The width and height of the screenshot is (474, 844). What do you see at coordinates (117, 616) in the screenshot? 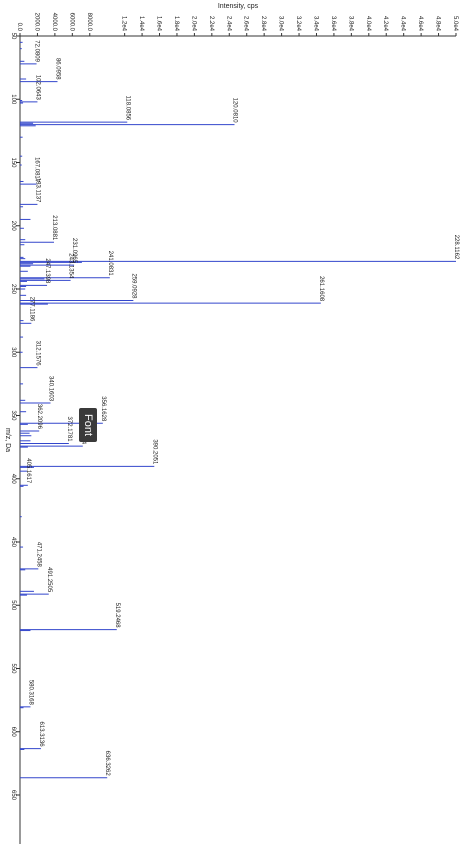
I see `peak-label: 519.2468` at bounding box center [117, 616].